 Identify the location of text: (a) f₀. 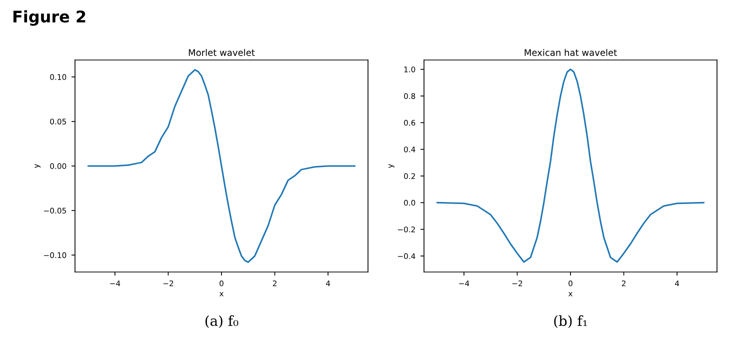
(221, 321).